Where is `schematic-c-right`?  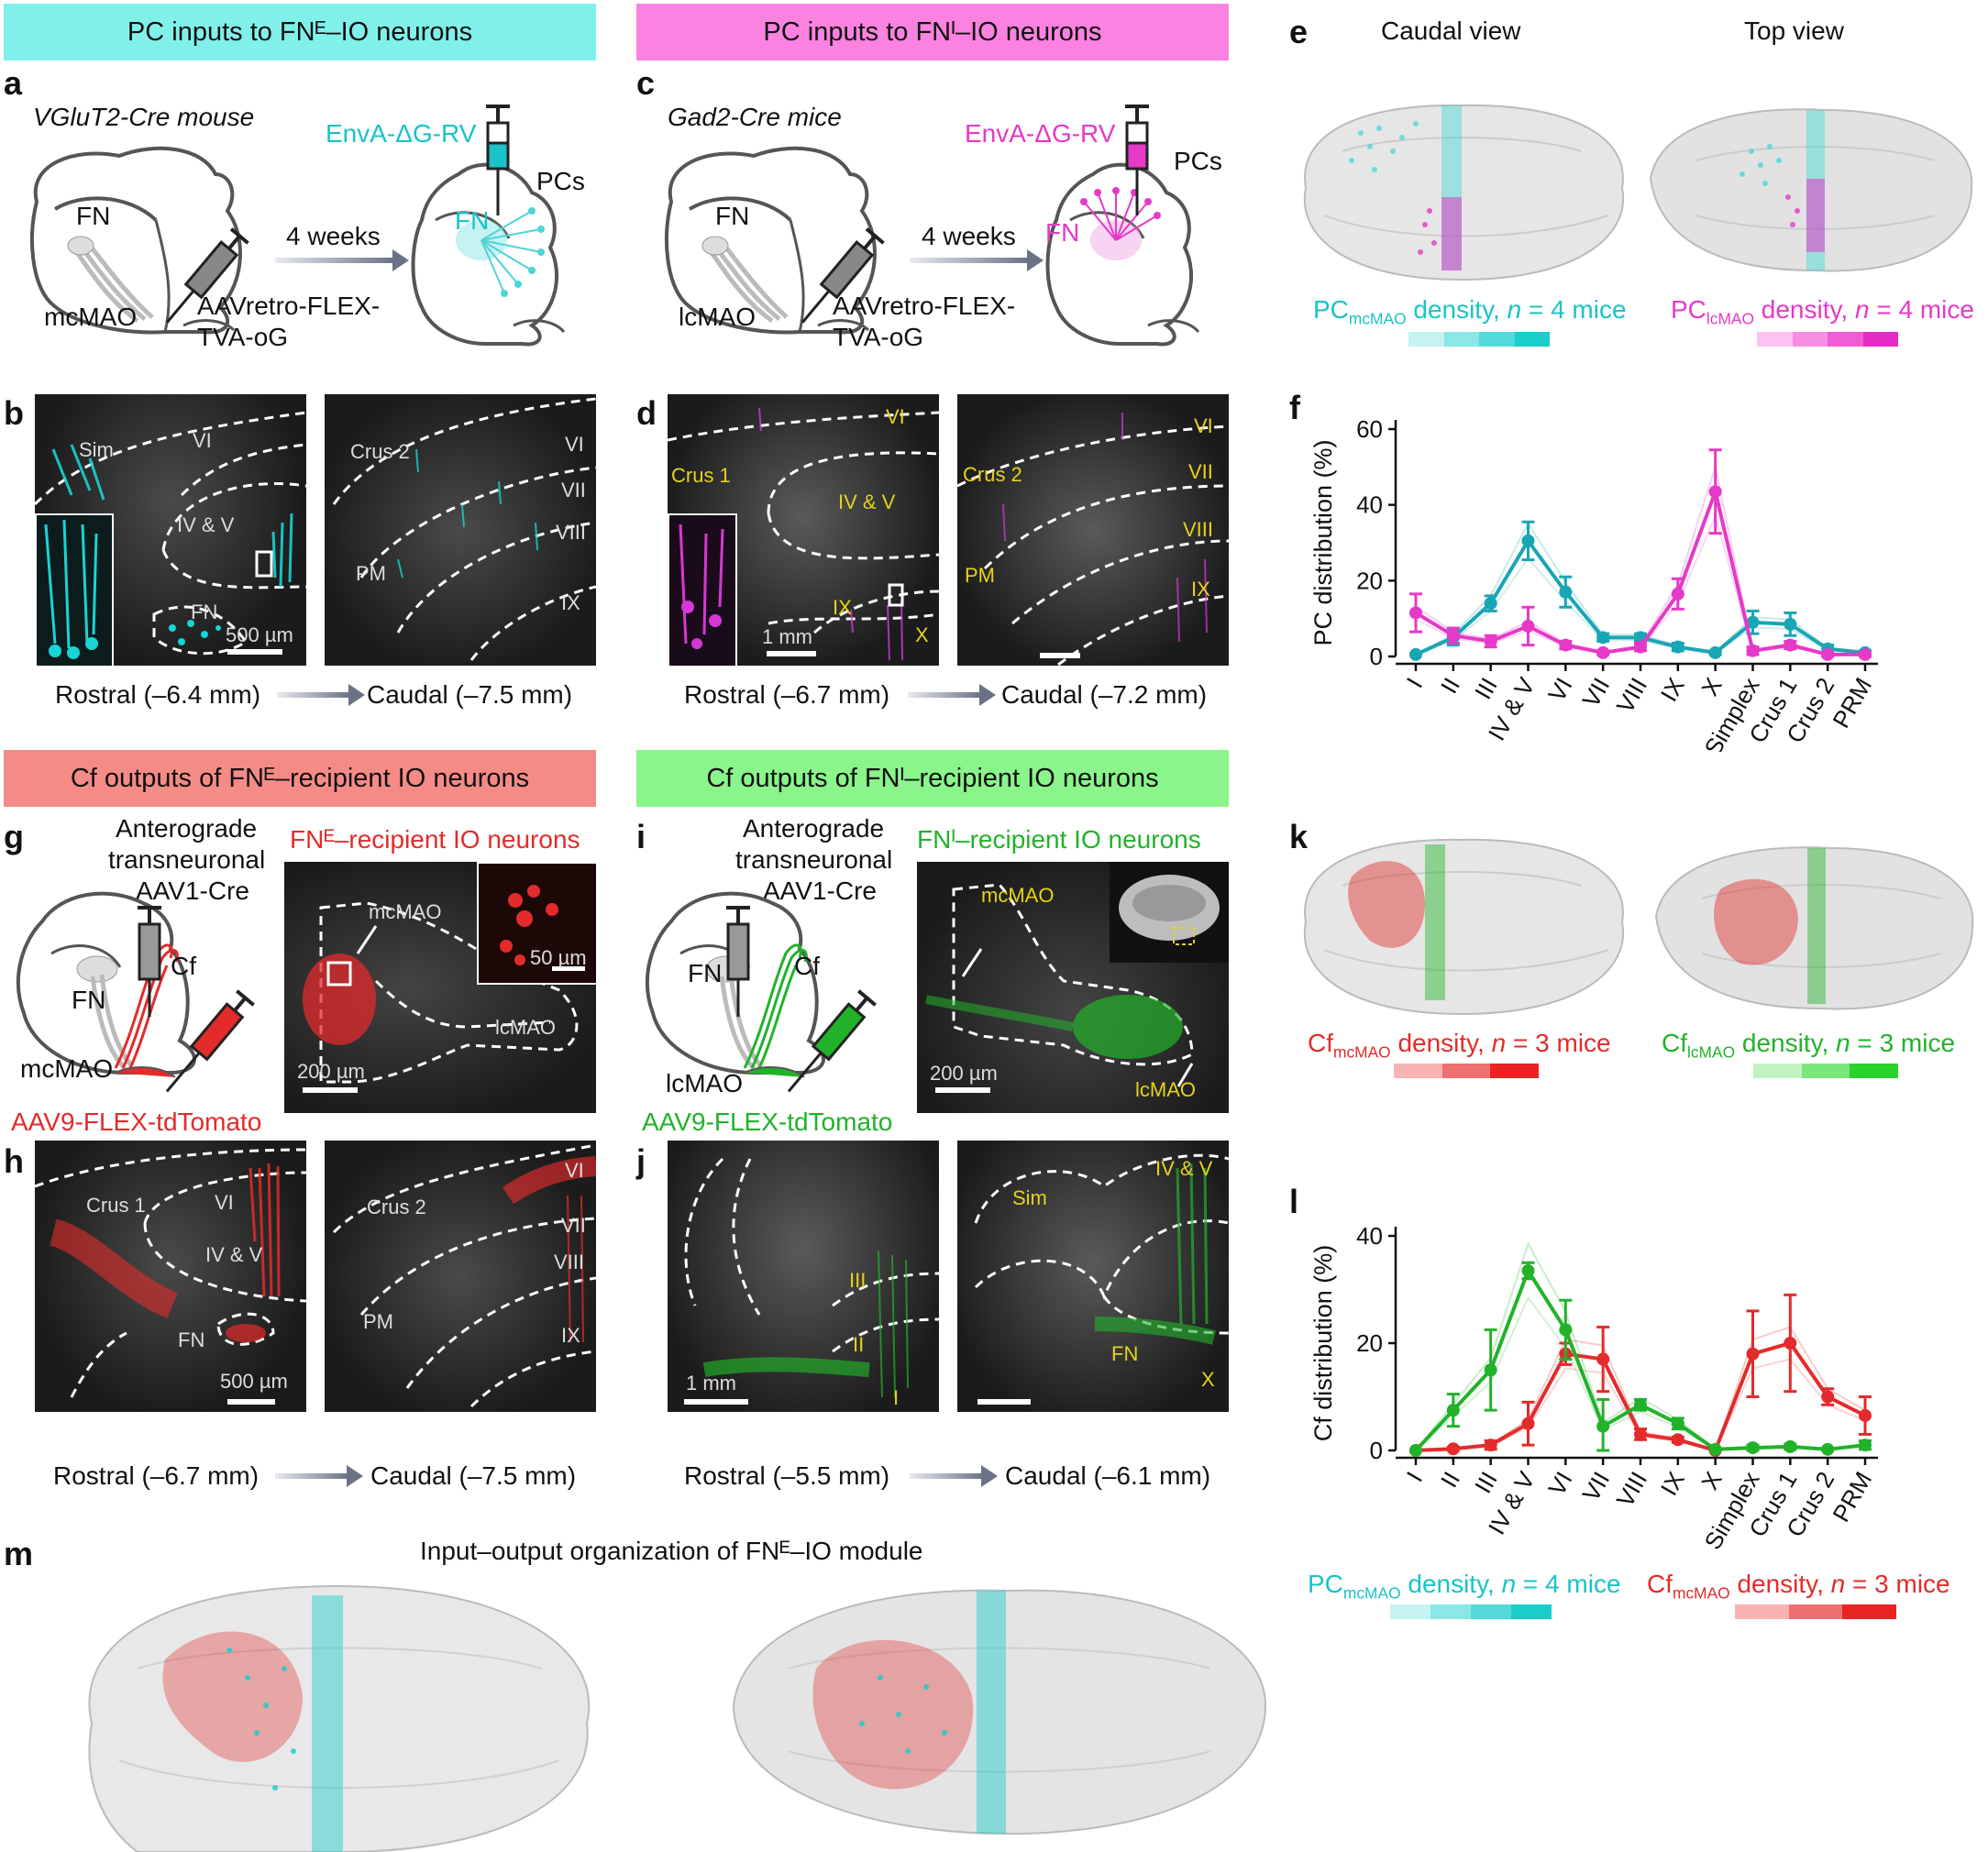
schematic-c-right is located at coordinates (1122, 255).